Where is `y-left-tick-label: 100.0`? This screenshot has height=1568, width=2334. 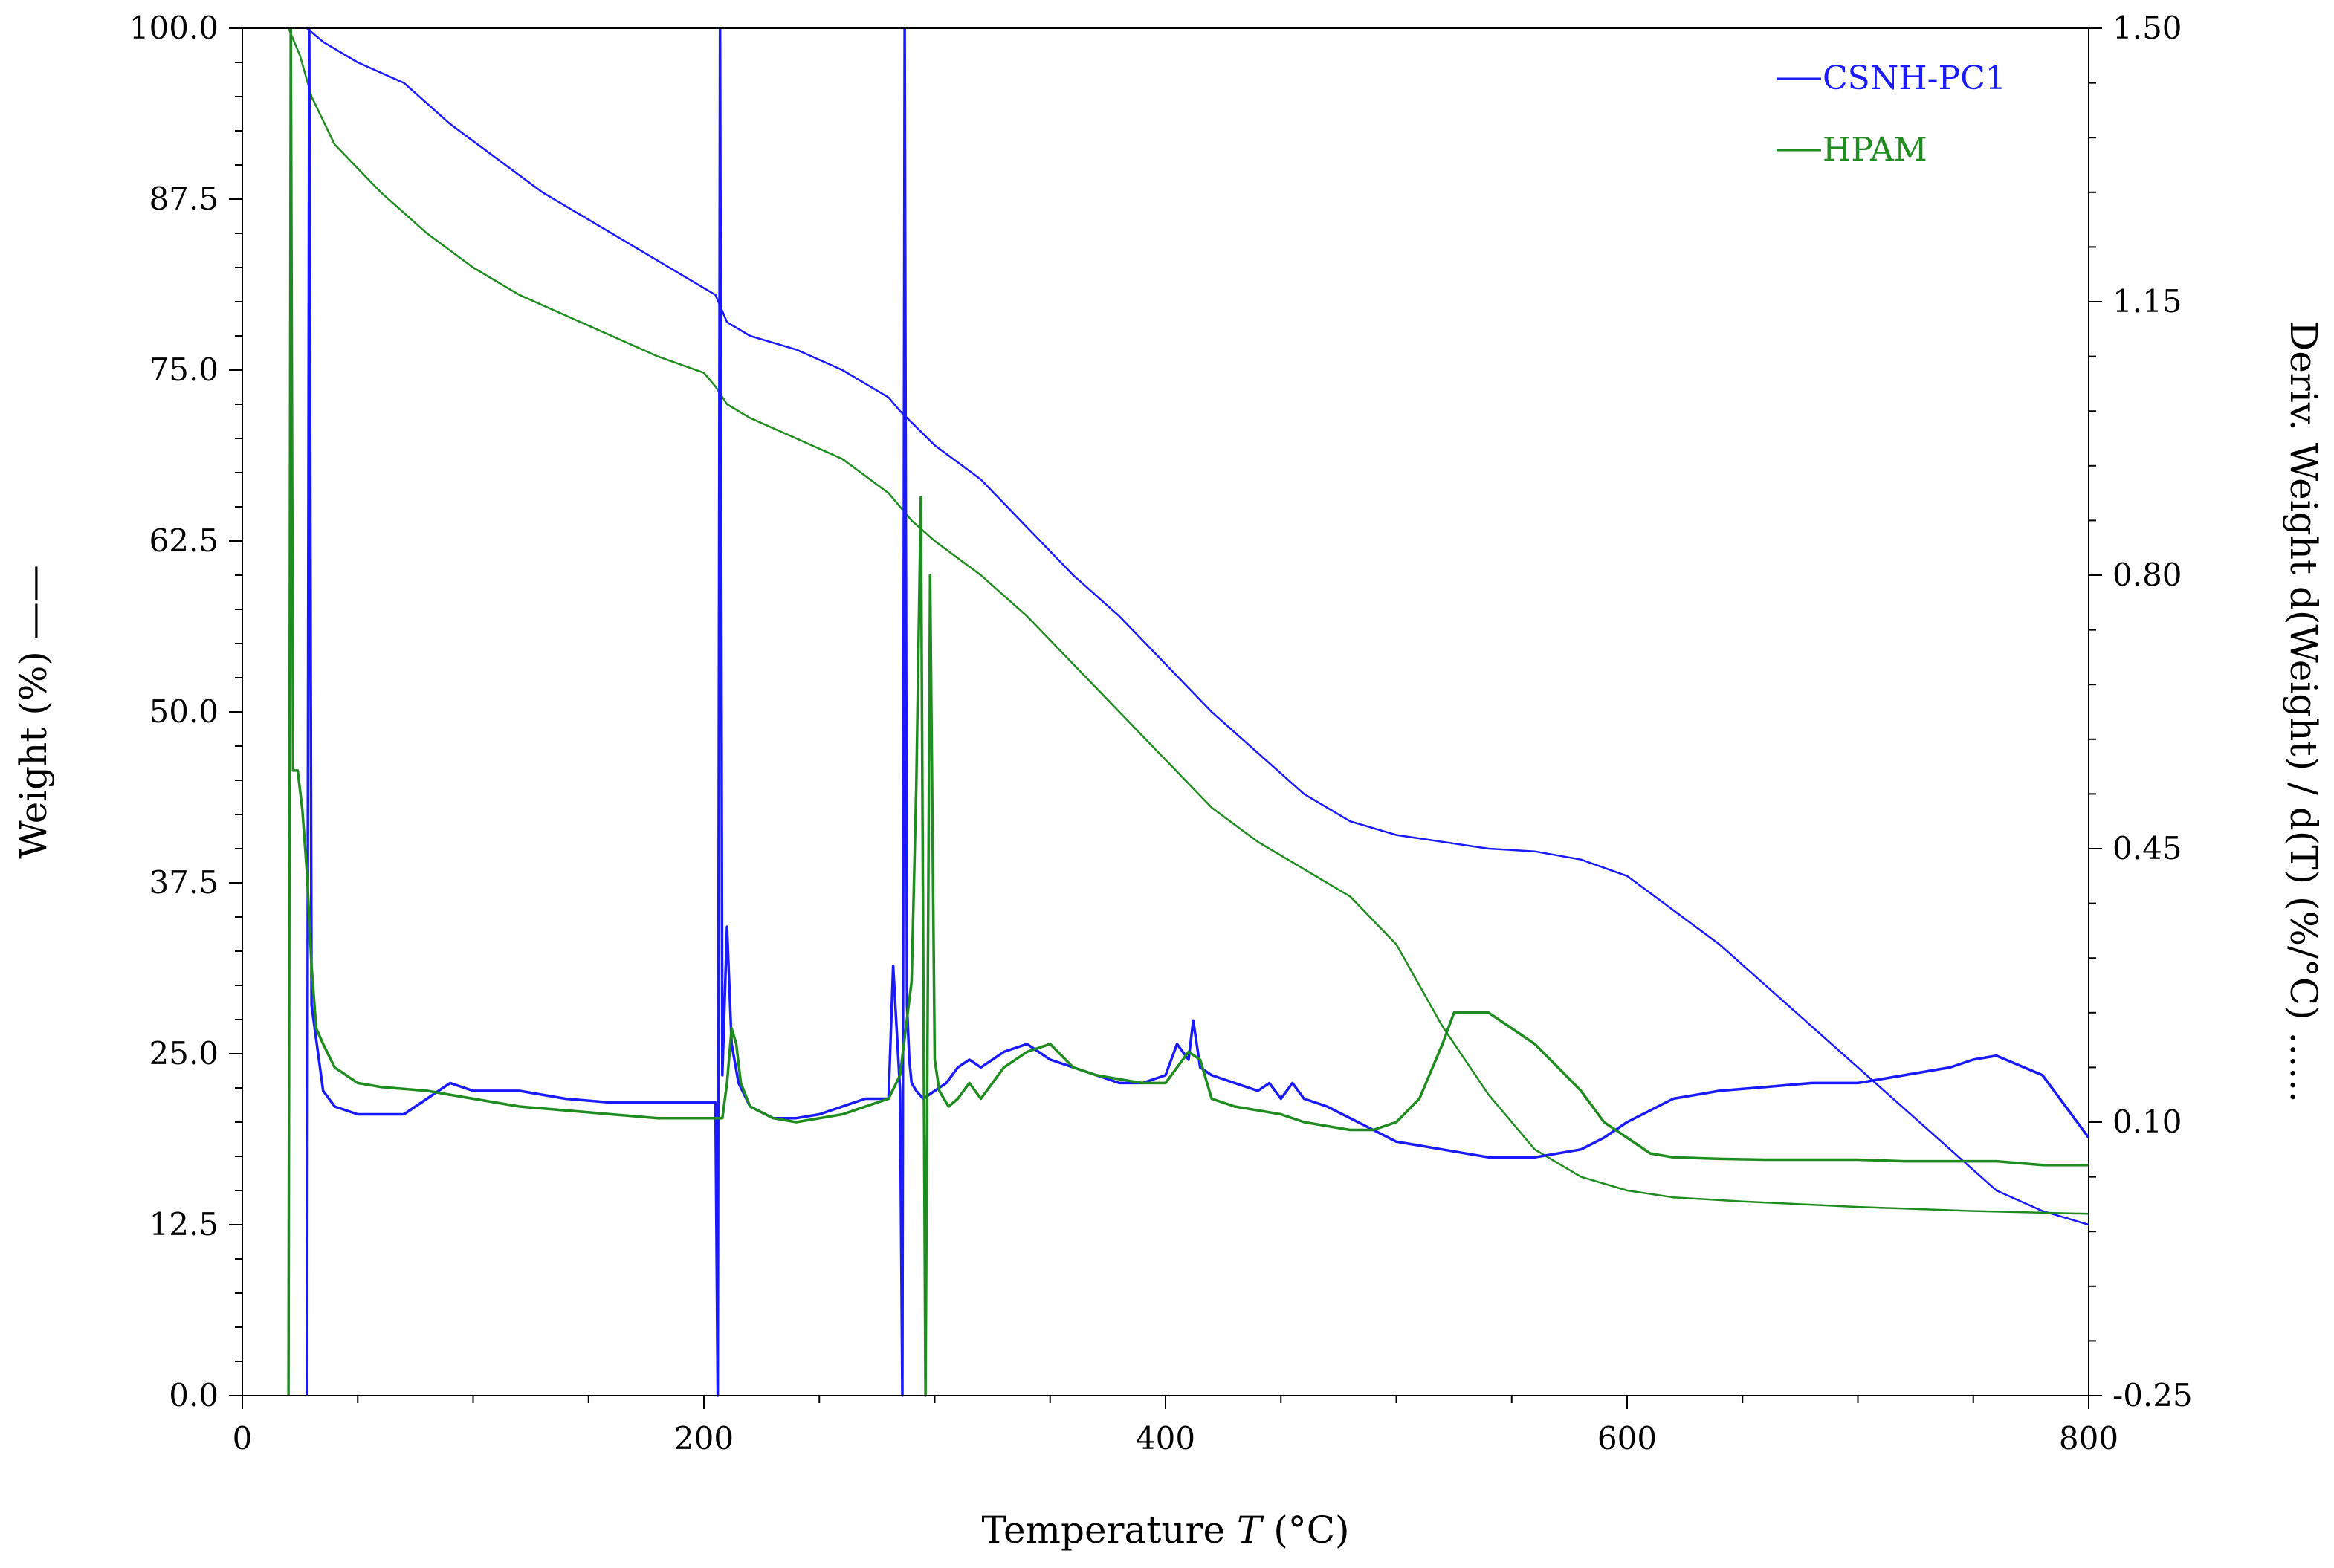 y-left-tick-label: 100.0 is located at coordinates (174, 28).